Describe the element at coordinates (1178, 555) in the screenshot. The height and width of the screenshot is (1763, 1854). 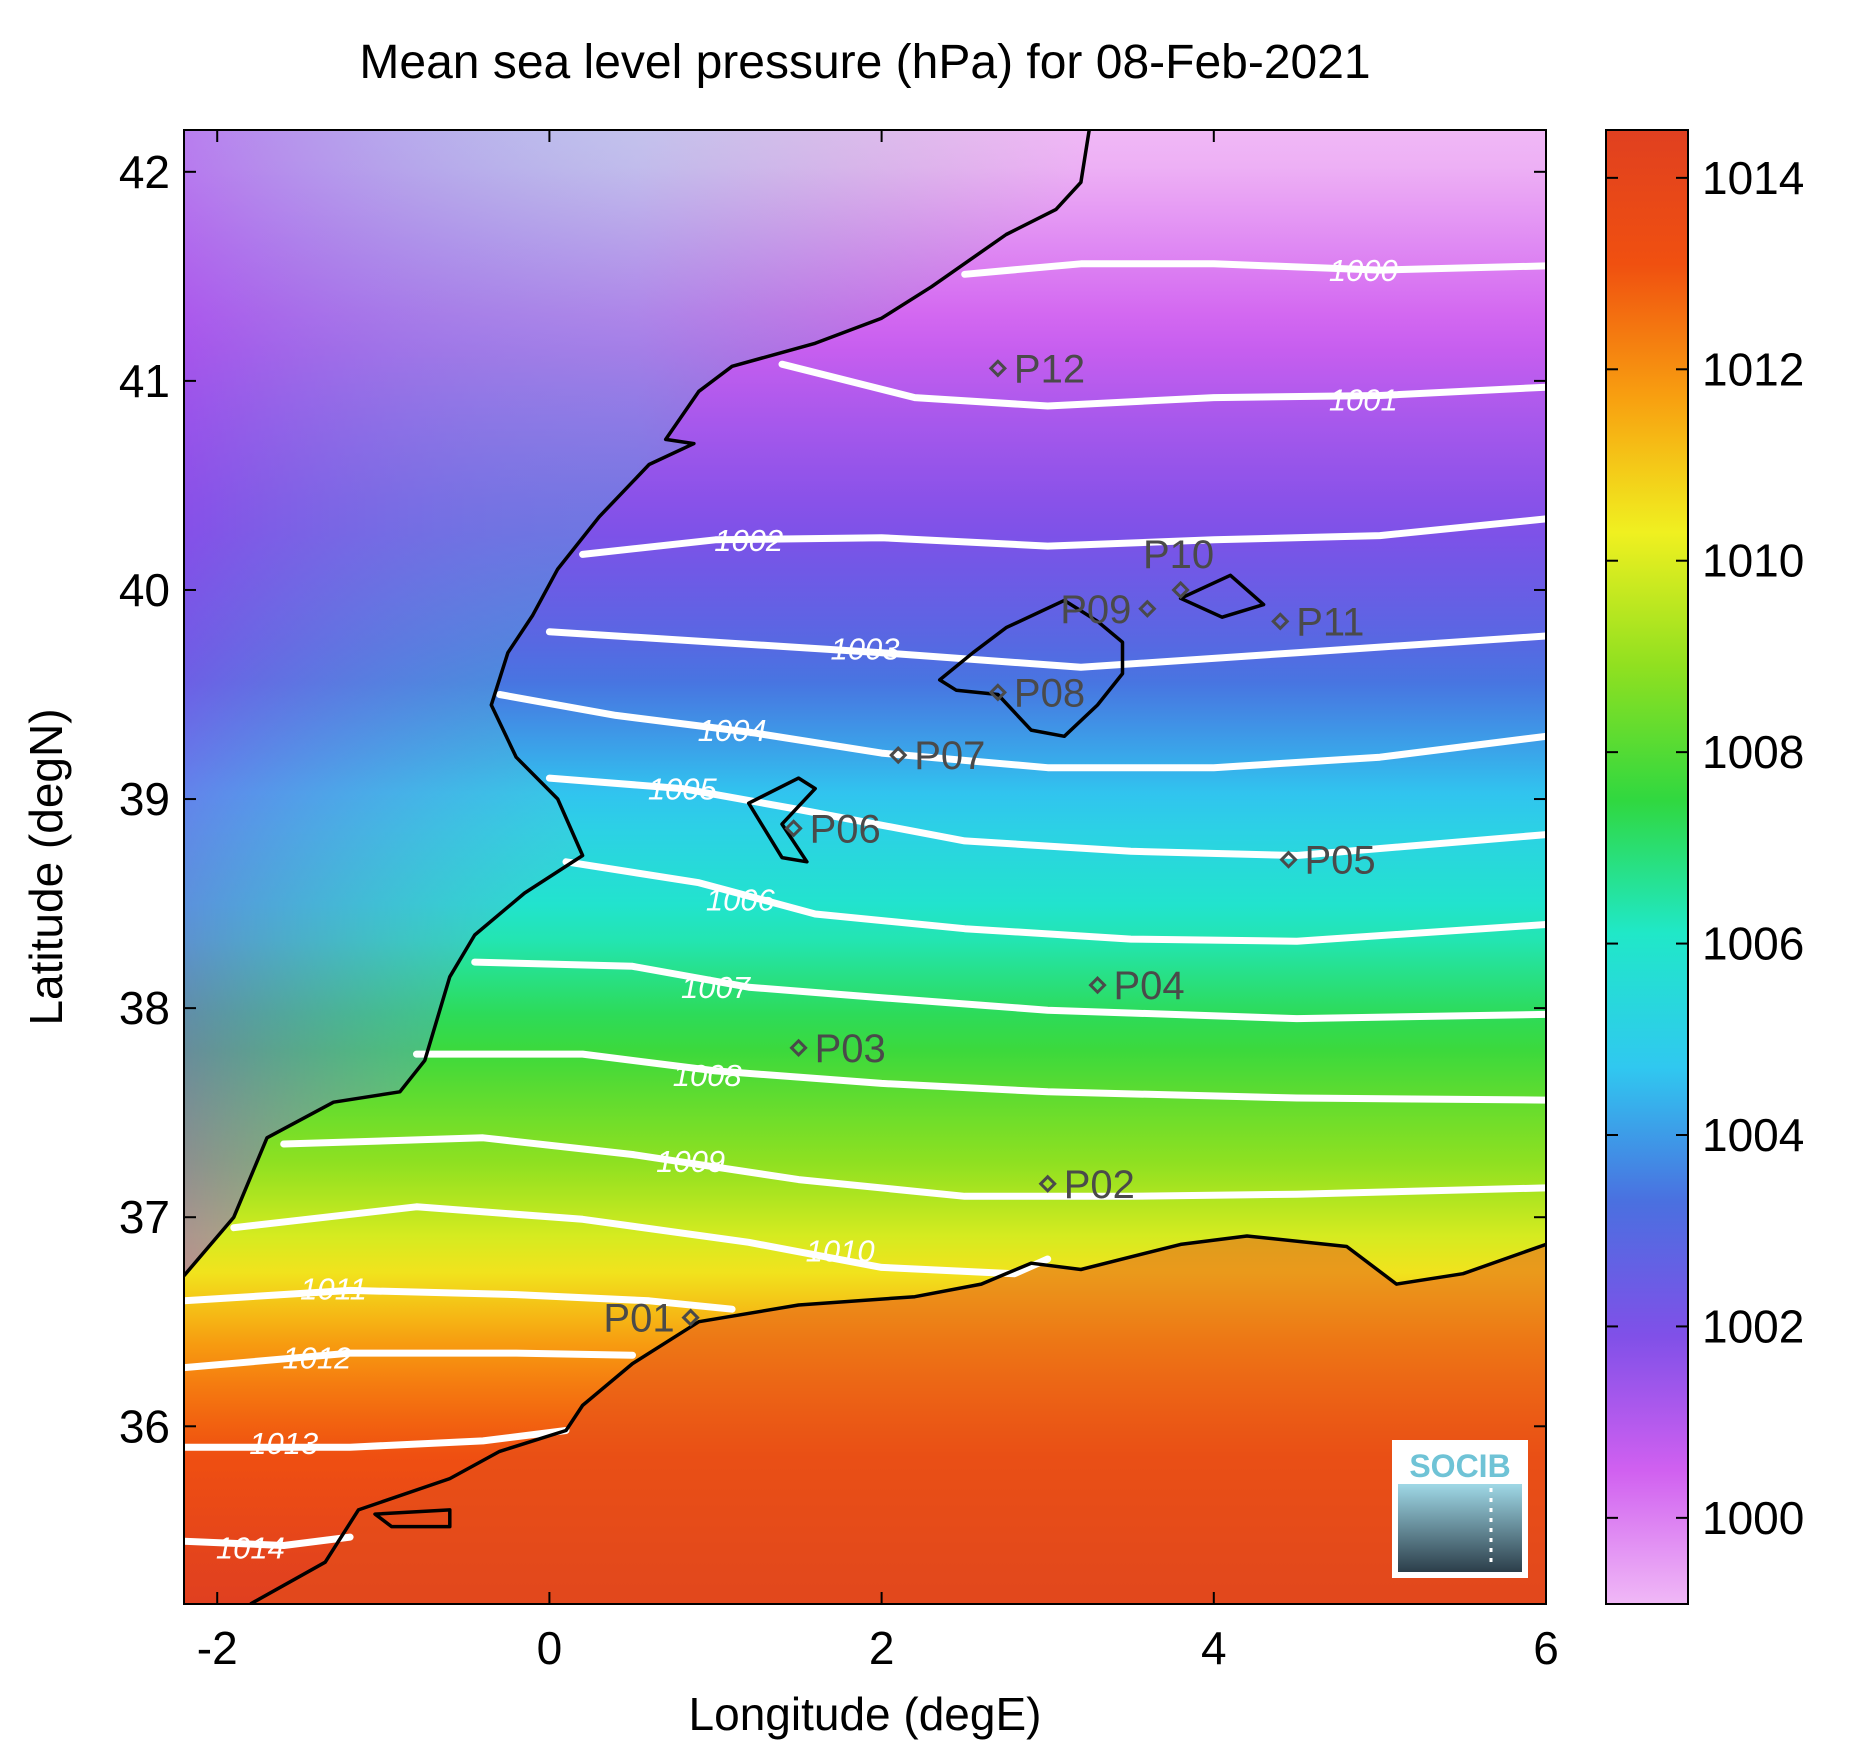
I see `station-label-p10: P10` at that location.